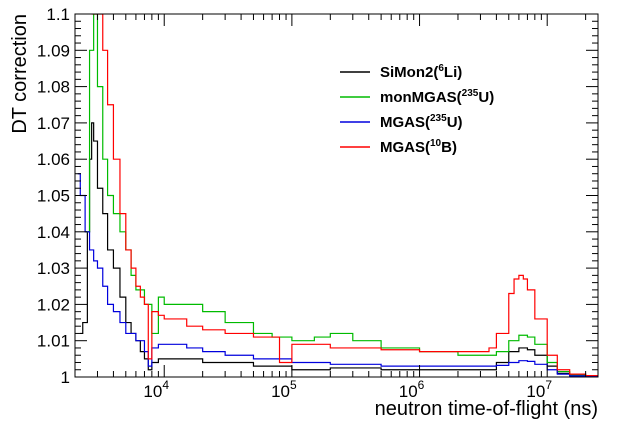 The height and width of the screenshot is (421, 617). Describe the element at coordinates (53, 50) in the screenshot. I see `y-tick-label: 1.09` at that location.